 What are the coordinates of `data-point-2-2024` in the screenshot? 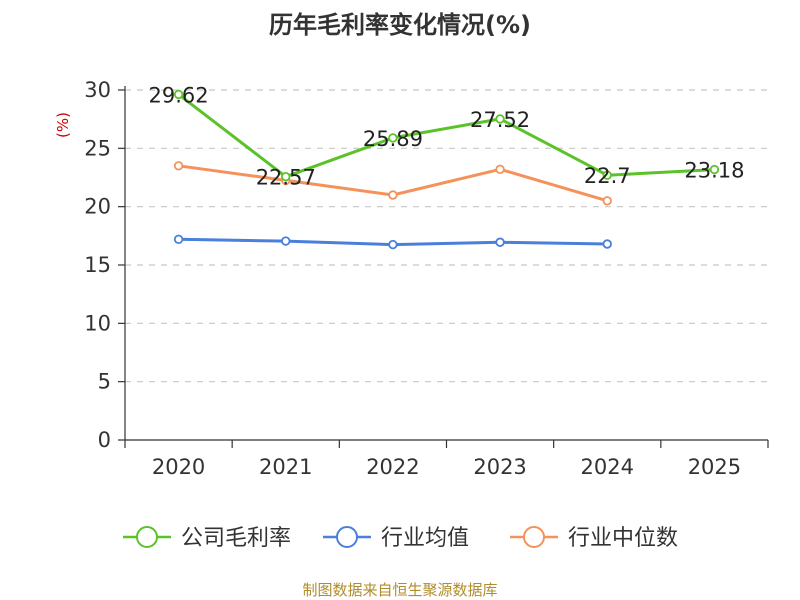 It's located at (607, 244).